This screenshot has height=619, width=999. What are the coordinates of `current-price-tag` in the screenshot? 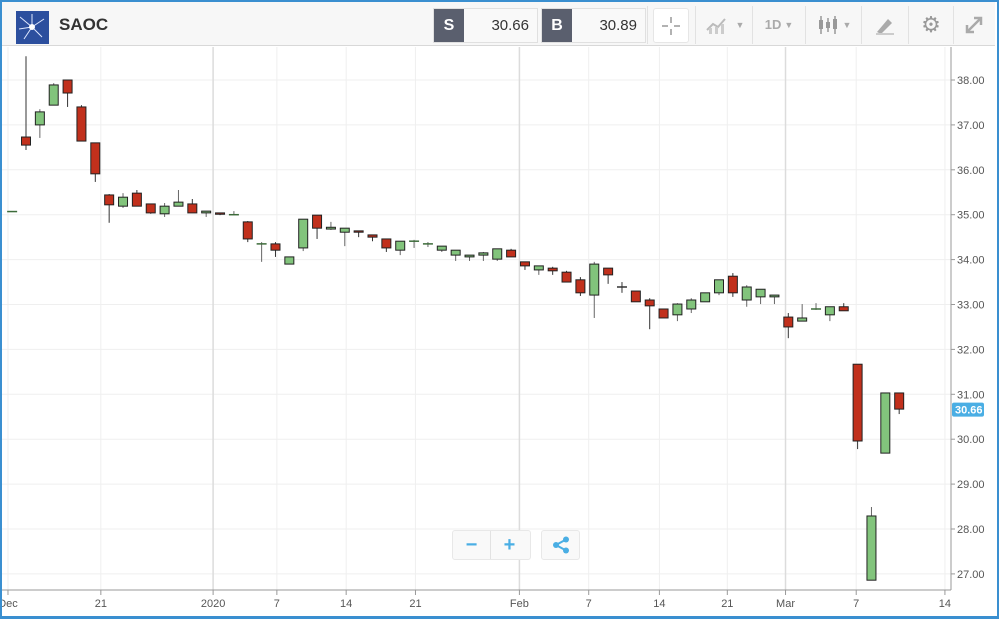 It's located at (968, 409).